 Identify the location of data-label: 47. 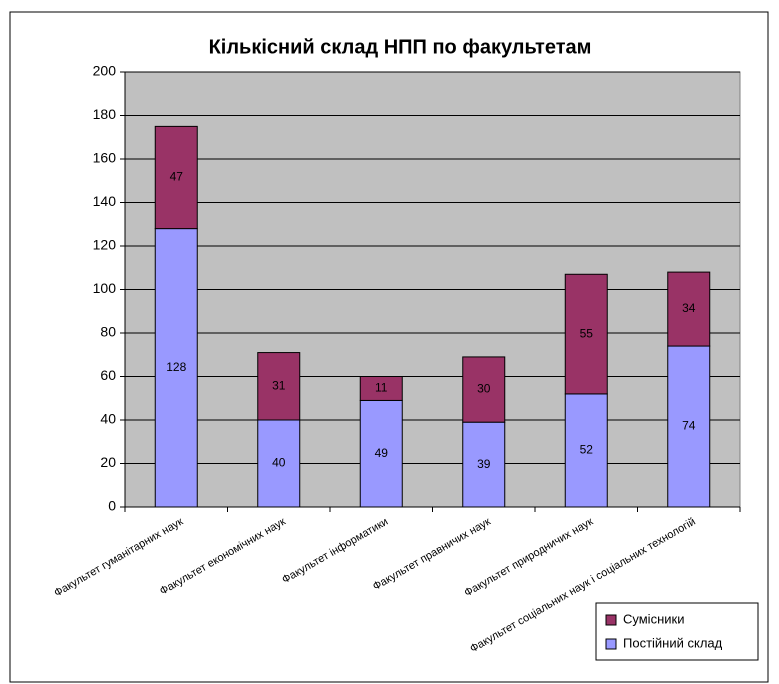
(177, 177).